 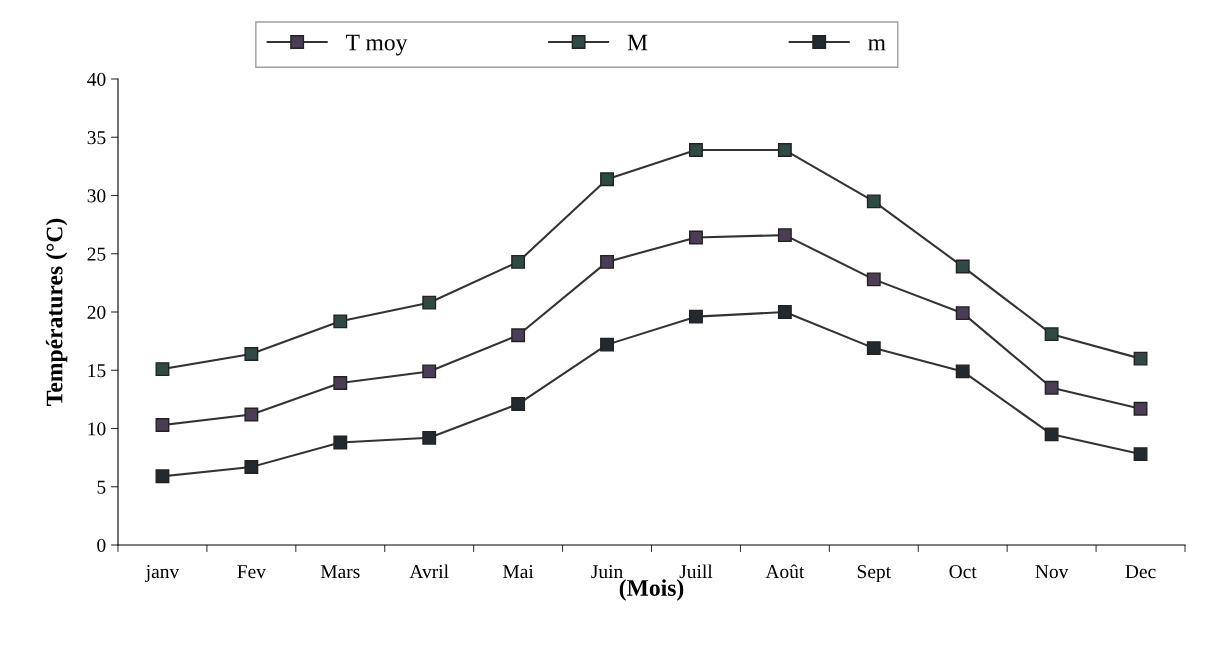 What do you see at coordinates (651, 590) in the screenshot?
I see `x-axis-title: (Mois)` at bounding box center [651, 590].